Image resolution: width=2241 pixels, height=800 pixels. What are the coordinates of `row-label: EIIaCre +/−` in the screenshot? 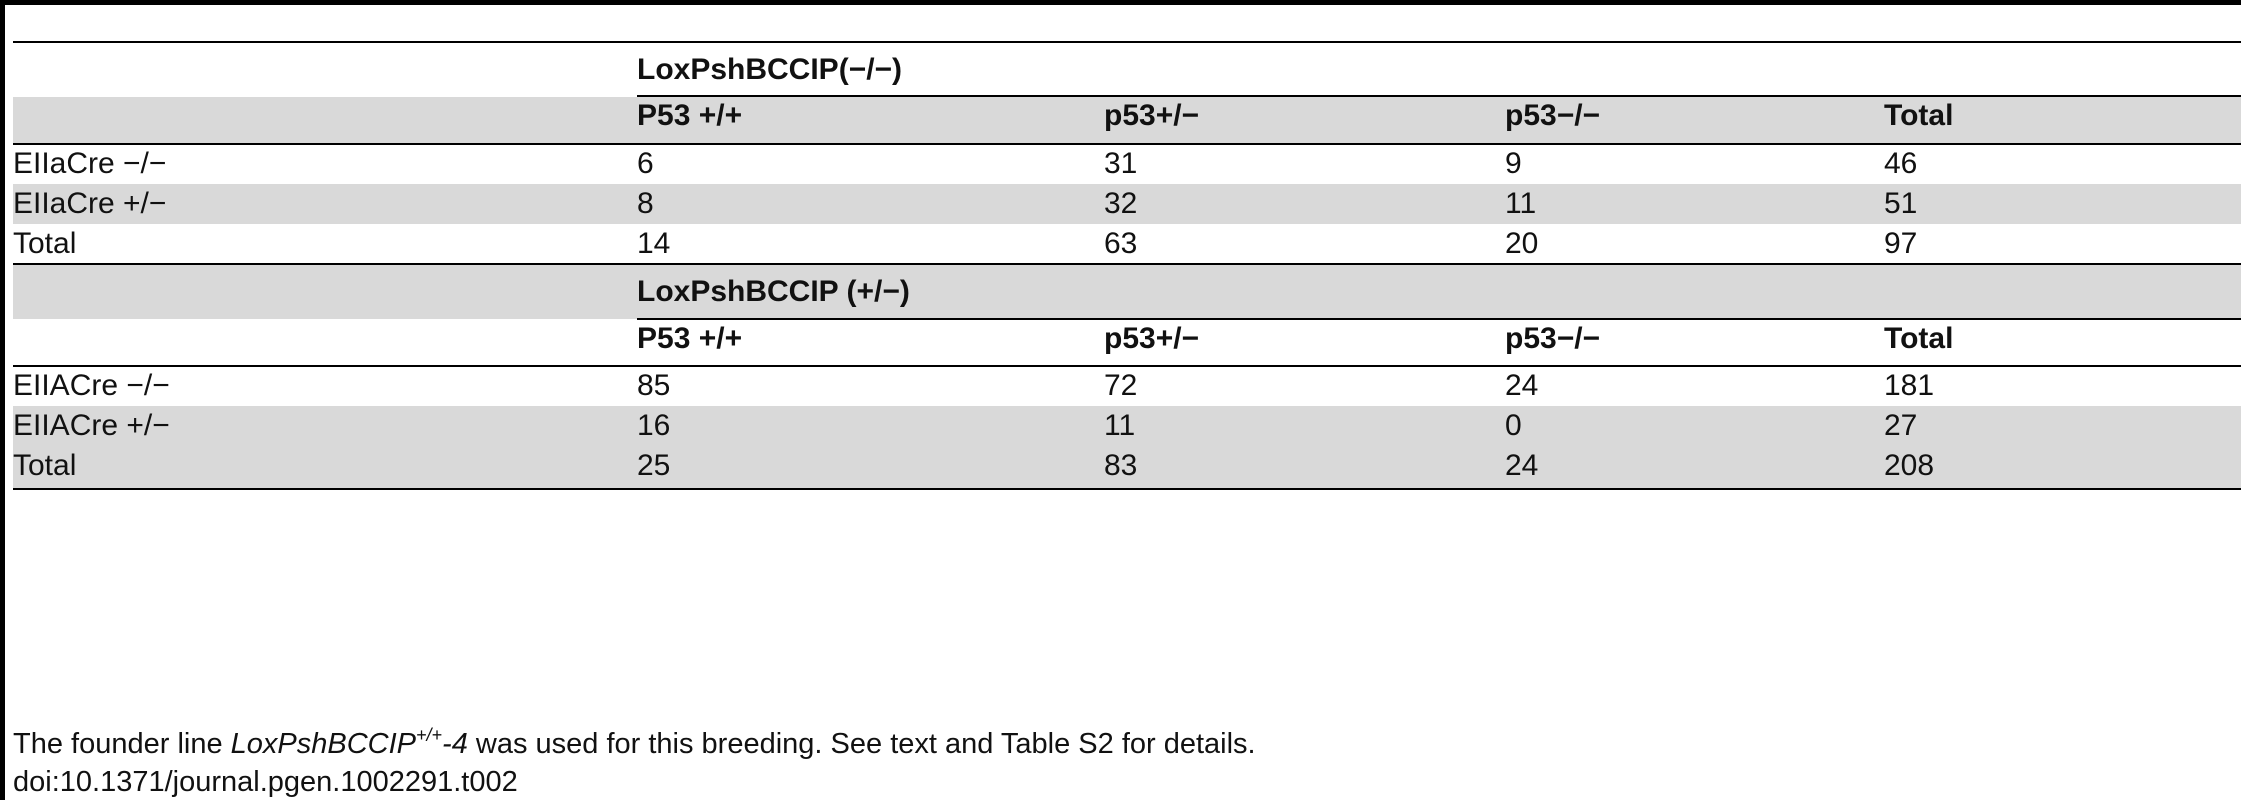 It's located at (90, 203).